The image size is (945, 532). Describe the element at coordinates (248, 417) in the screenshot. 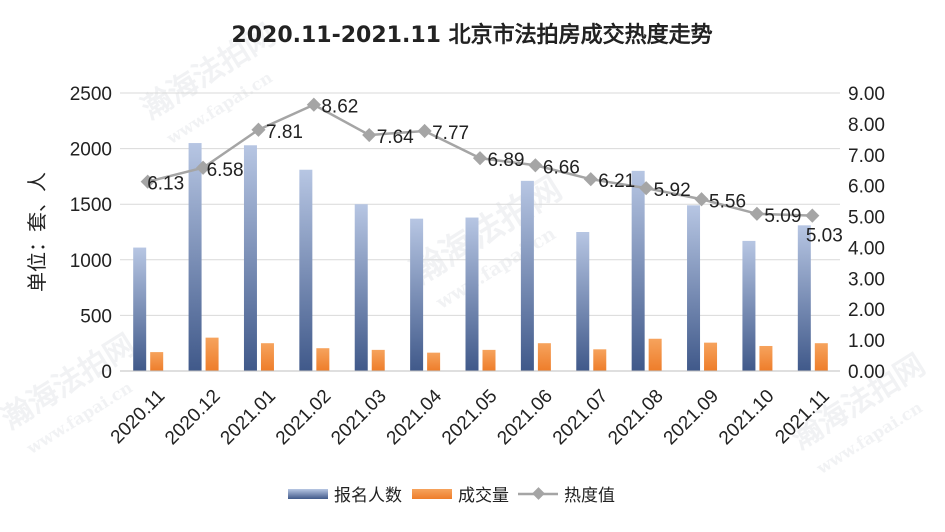

I see `x-tick-label: 2021.01` at that location.